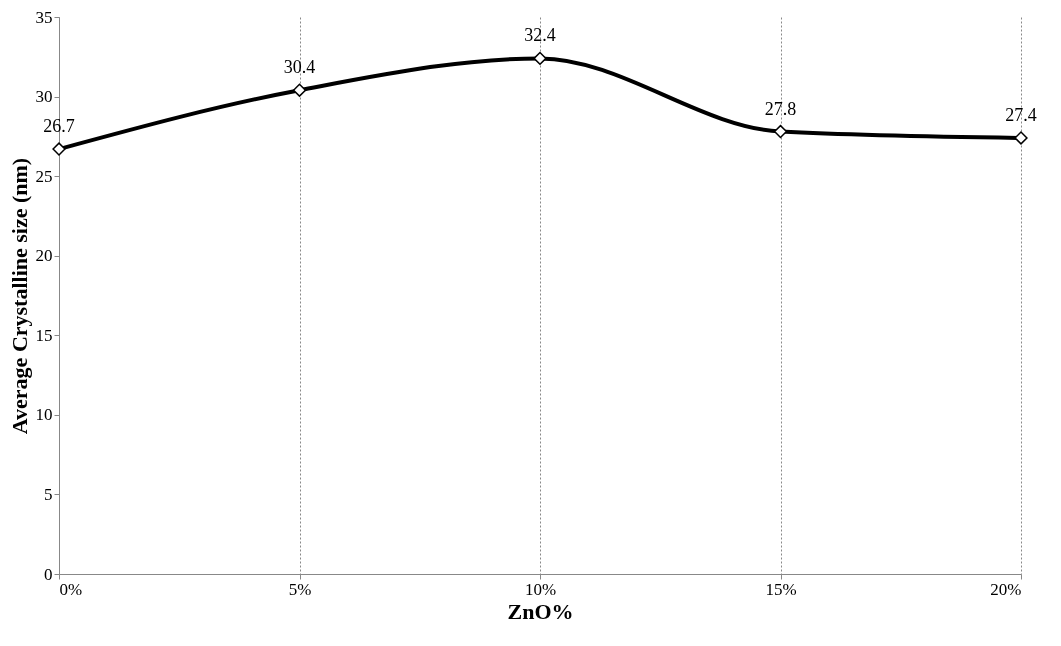 This screenshot has width=1061, height=646. I want to click on x-tick-label: 10%, so click(540, 589).